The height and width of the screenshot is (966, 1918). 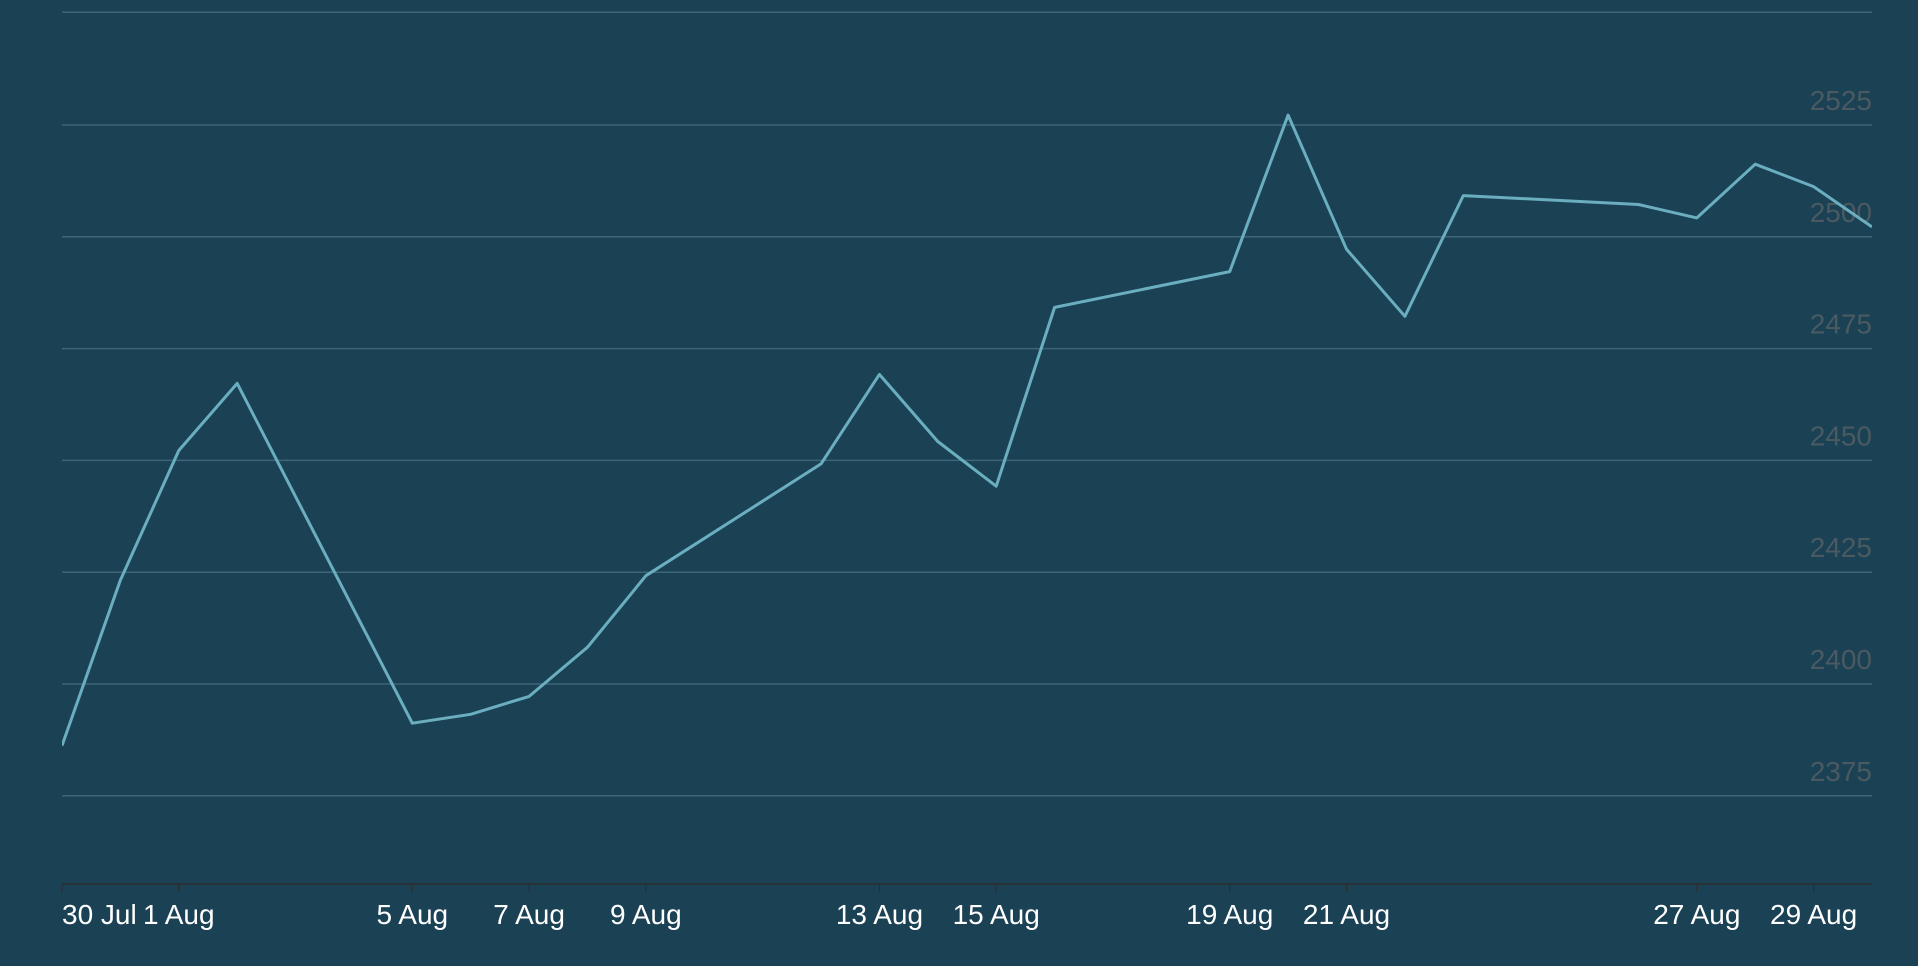 I want to click on y-tick-label-2500: 2500, so click(x=1841, y=212).